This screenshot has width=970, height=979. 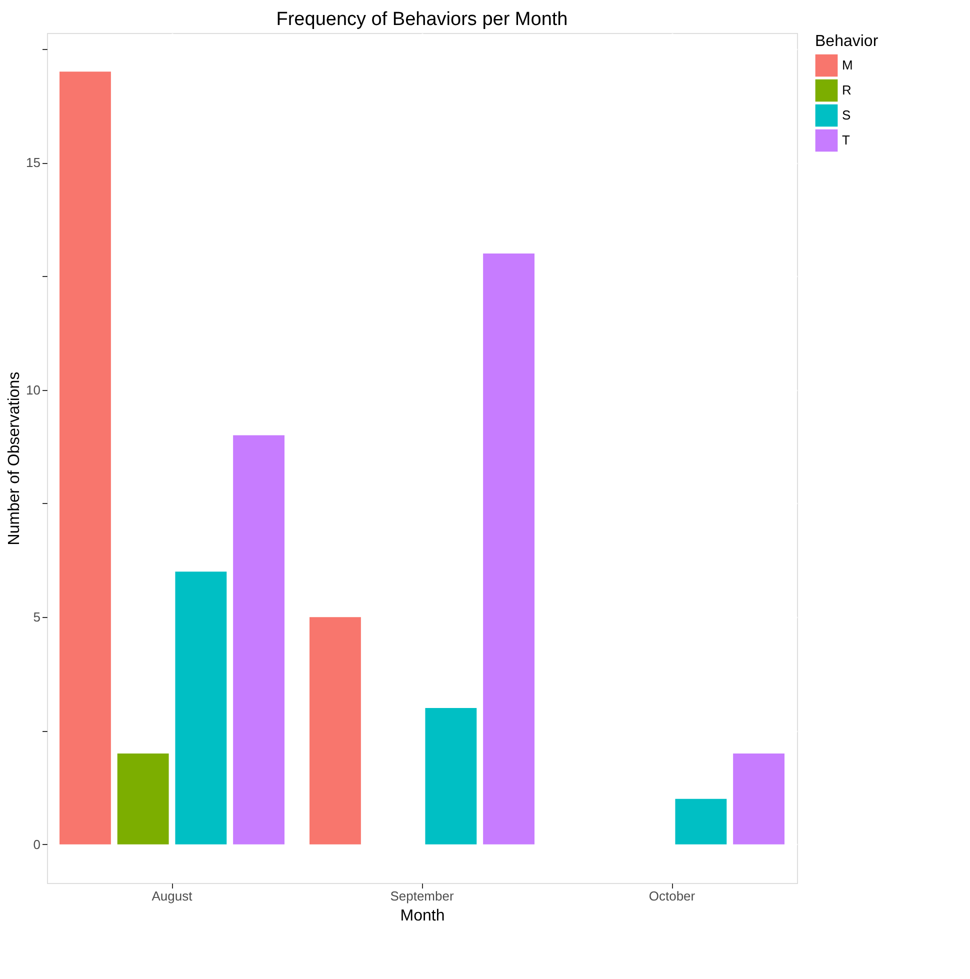 What do you see at coordinates (422, 19) in the screenshot?
I see `chart-title: Frequency of Behaviors per Month` at bounding box center [422, 19].